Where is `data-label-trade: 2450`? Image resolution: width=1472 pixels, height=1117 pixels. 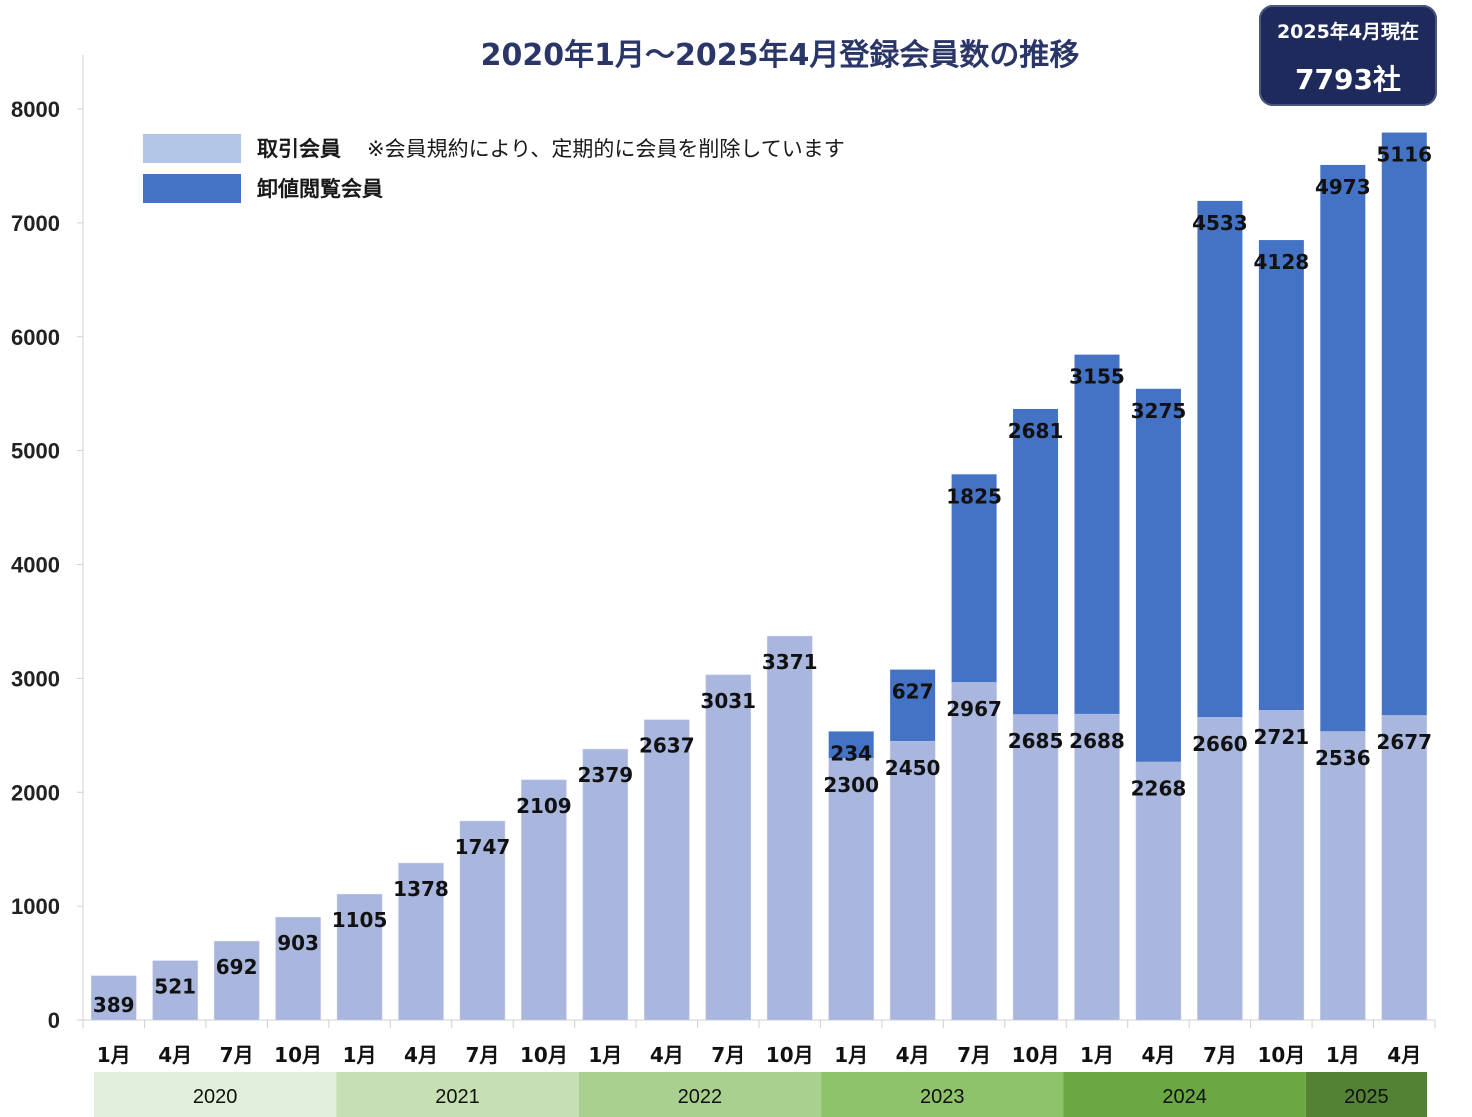
data-label-trade: 2450 is located at coordinates (913, 768).